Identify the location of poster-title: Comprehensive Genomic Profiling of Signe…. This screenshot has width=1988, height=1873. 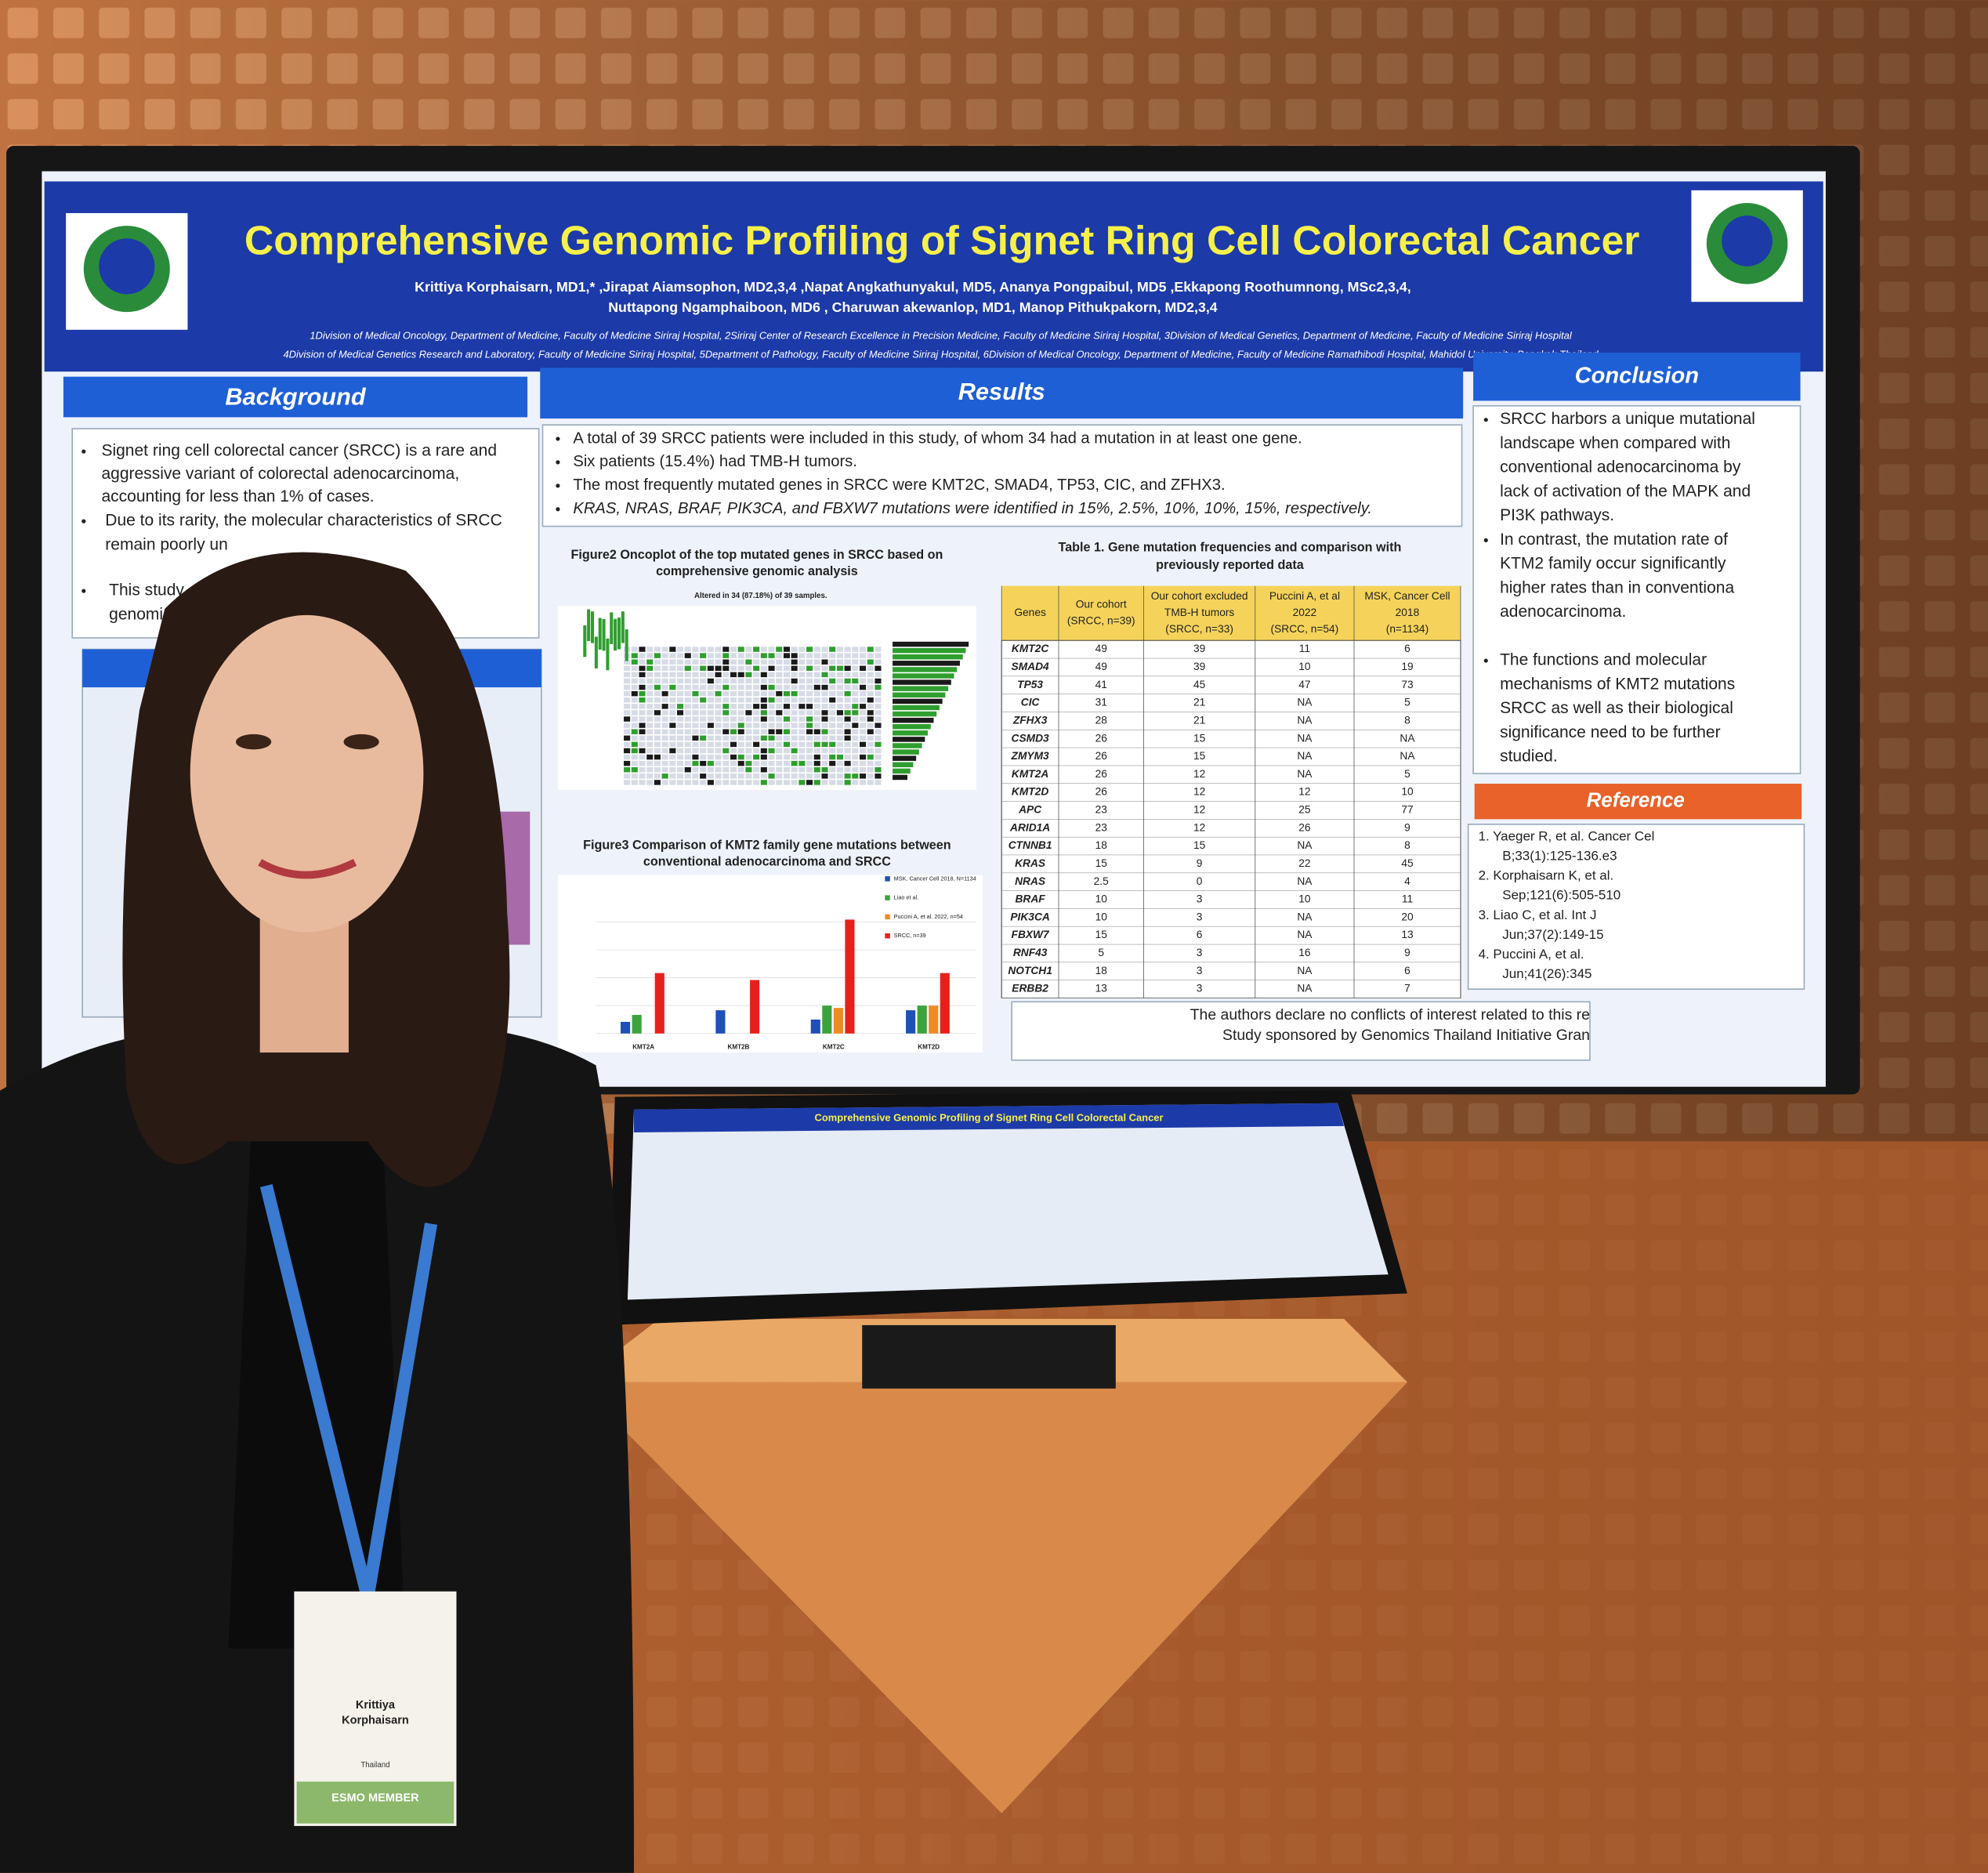
(941, 240).